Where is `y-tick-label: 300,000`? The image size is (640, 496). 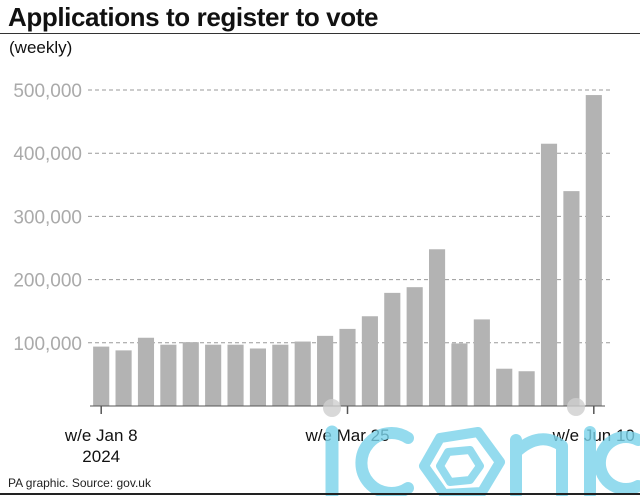
y-tick-label: 300,000 is located at coordinates (47, 217).